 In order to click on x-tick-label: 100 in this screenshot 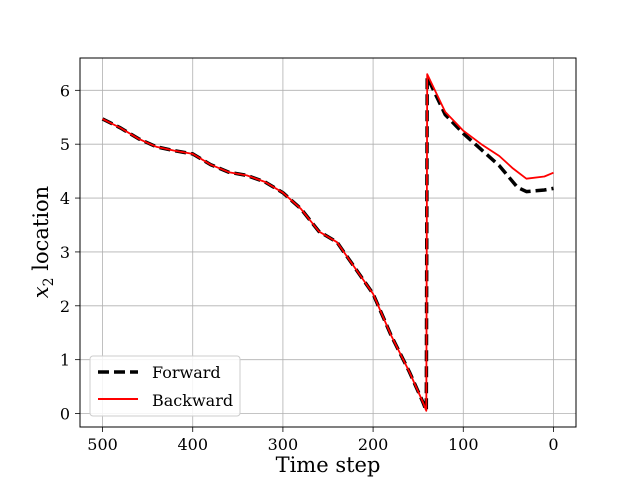, I will do `click(463, 444)`.